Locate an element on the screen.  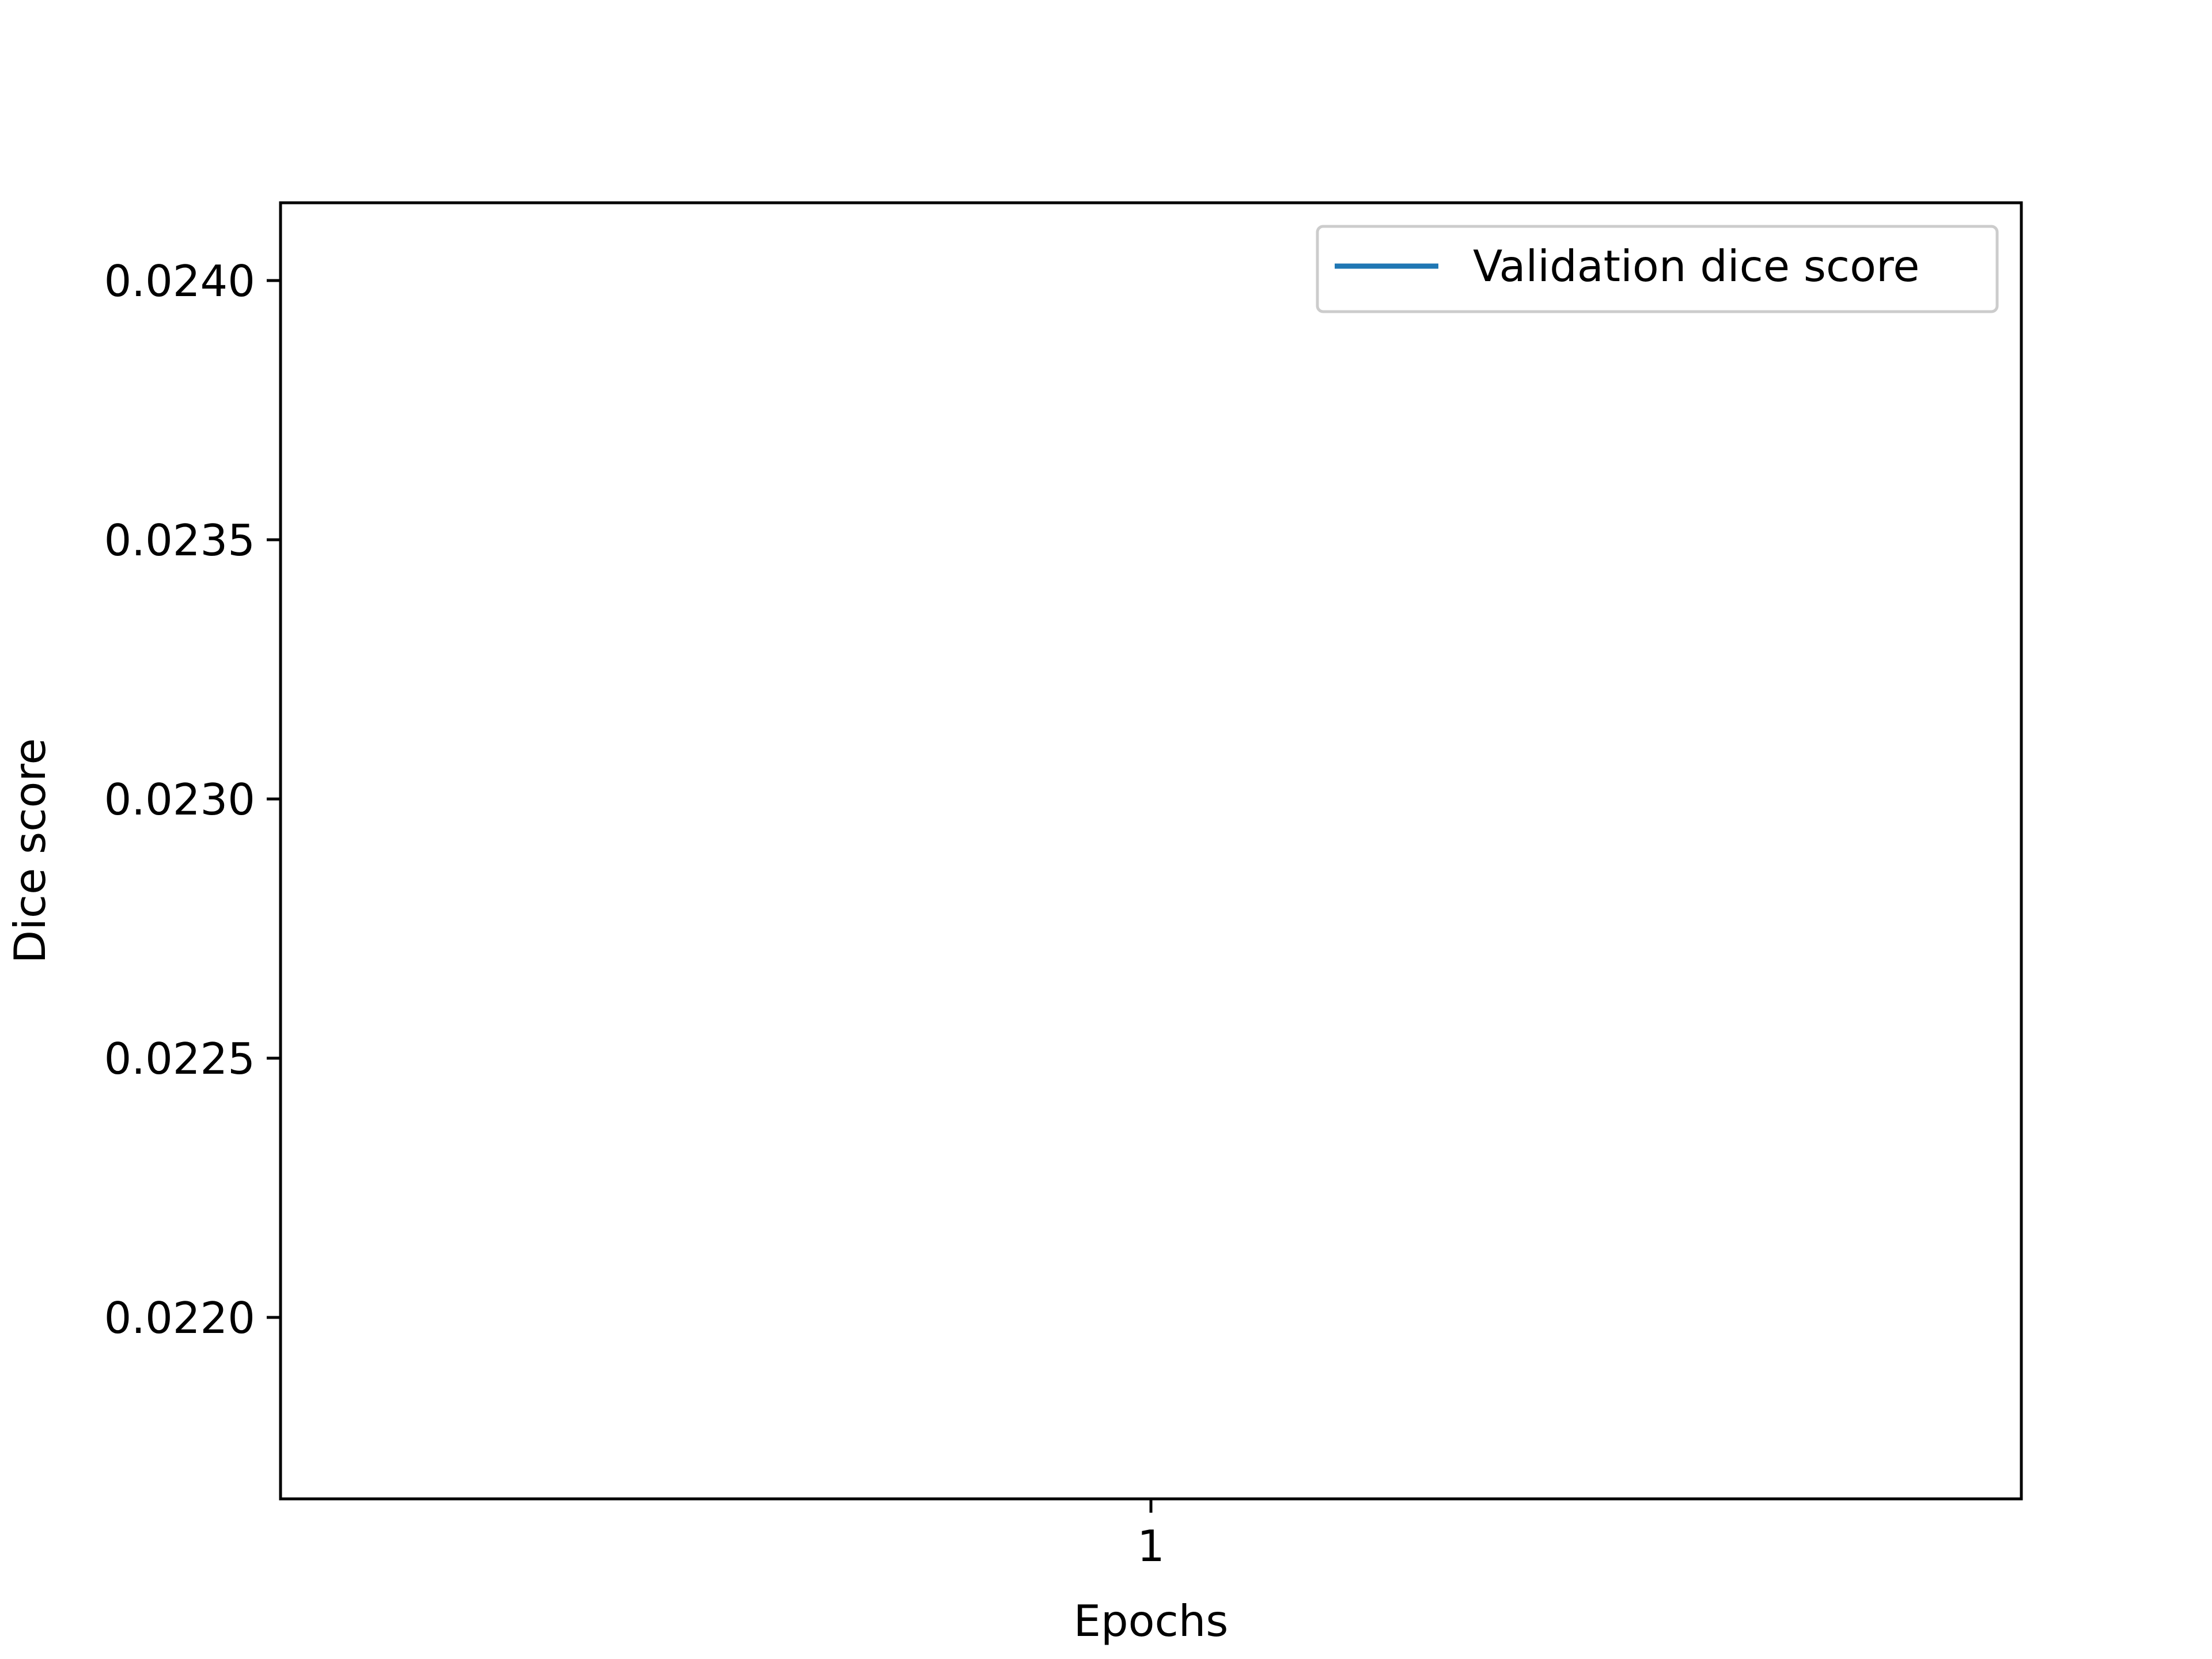
legend: Validation dice score is located at coordinates (1657, 269).